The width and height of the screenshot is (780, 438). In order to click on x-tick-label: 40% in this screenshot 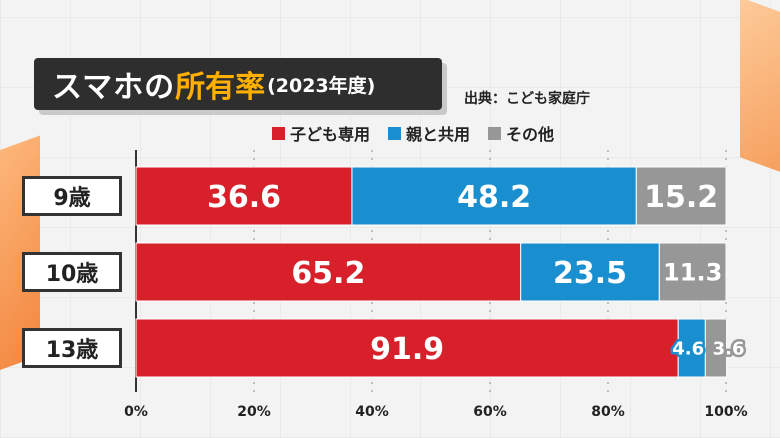, I will do `click(372, 412)`.